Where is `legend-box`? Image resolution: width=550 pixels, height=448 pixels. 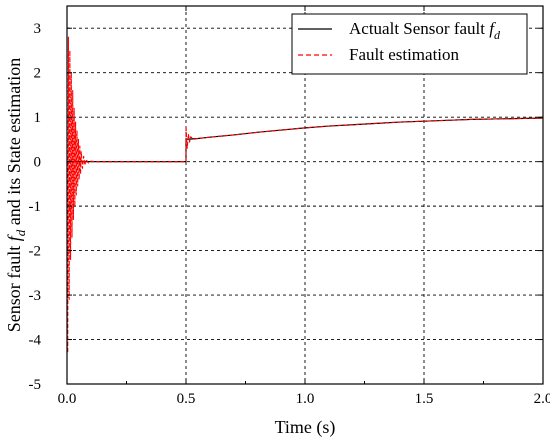 legend-box is located at coordinates (409, 44).